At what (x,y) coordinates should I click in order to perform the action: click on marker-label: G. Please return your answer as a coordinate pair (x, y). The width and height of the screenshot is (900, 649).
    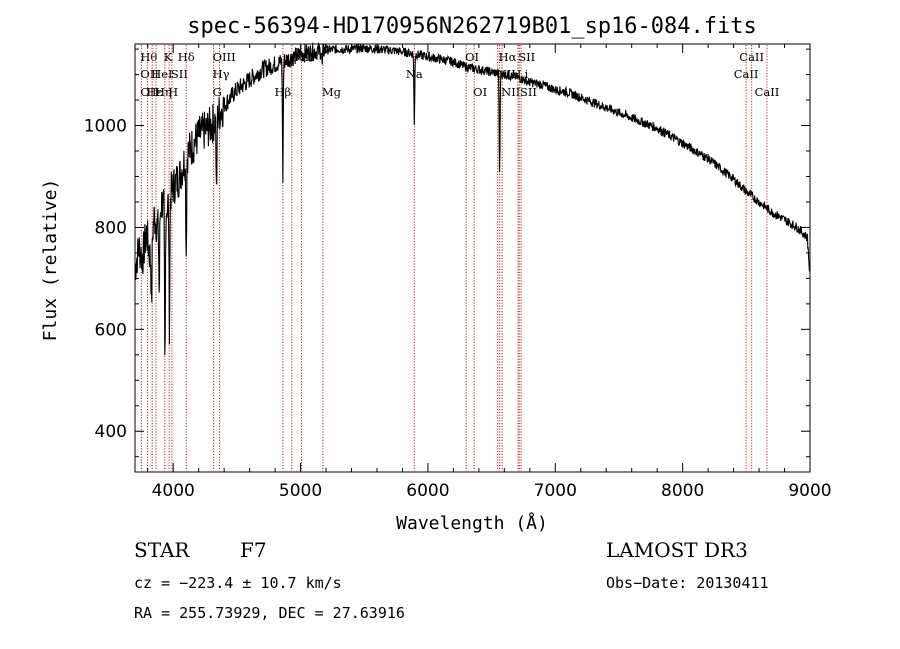
    Looking at the image, I should click on (217, 92).